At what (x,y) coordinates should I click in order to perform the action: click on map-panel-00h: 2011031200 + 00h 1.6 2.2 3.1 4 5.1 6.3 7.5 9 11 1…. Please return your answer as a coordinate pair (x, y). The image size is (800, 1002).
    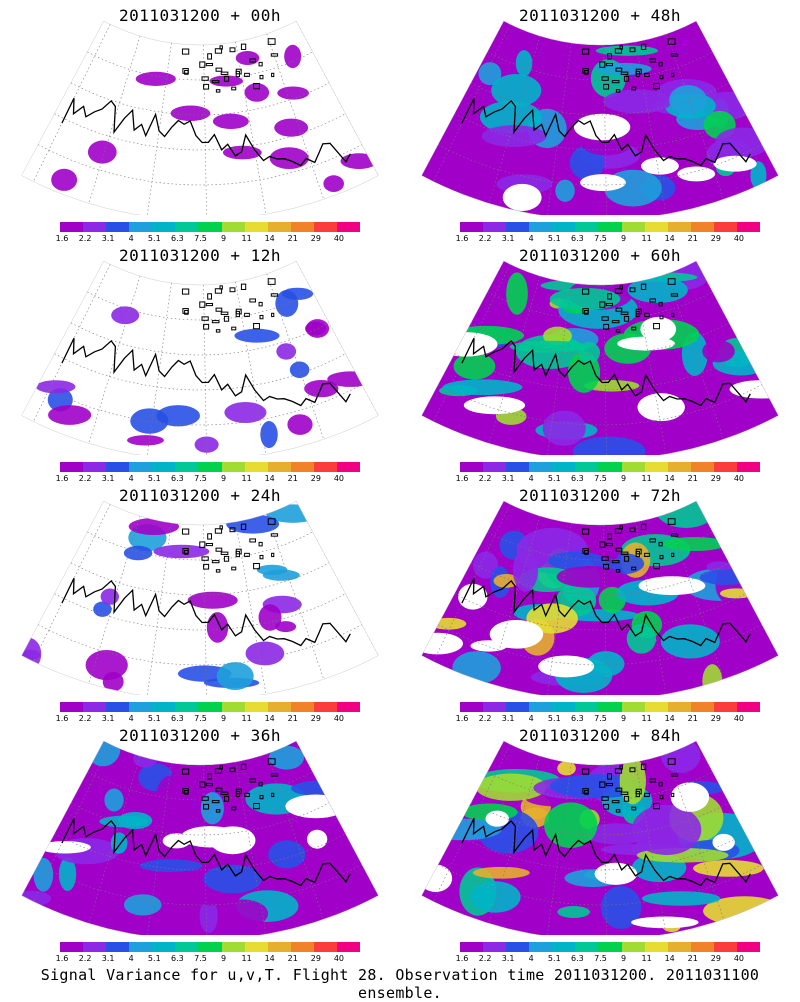
    Looking at the image, I should click on (200, 121).